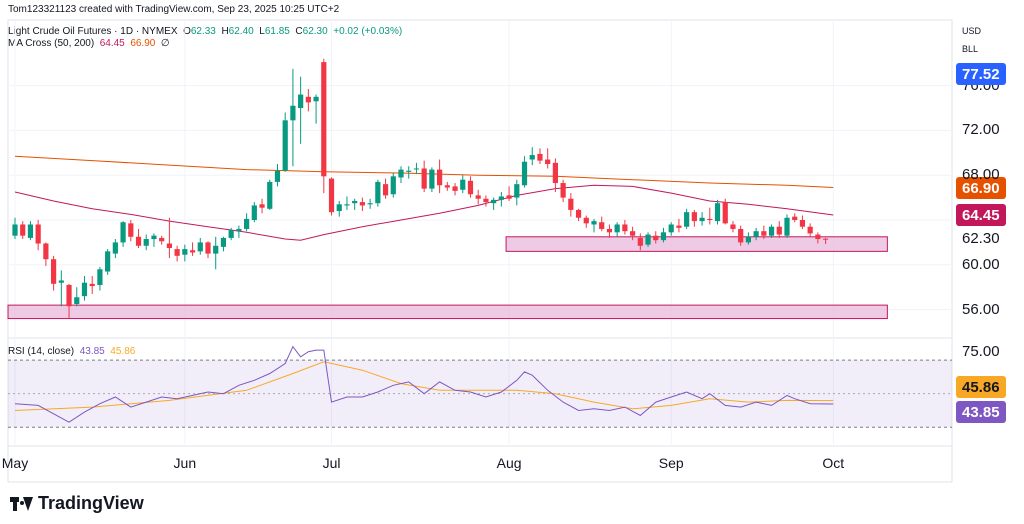 Image resolution: width=1024 pixels, height=524 pixels. What do you see at coordinates (972, 31) in the screenshot?
I see `currency-label: USD` at bounding box center [972, 31].